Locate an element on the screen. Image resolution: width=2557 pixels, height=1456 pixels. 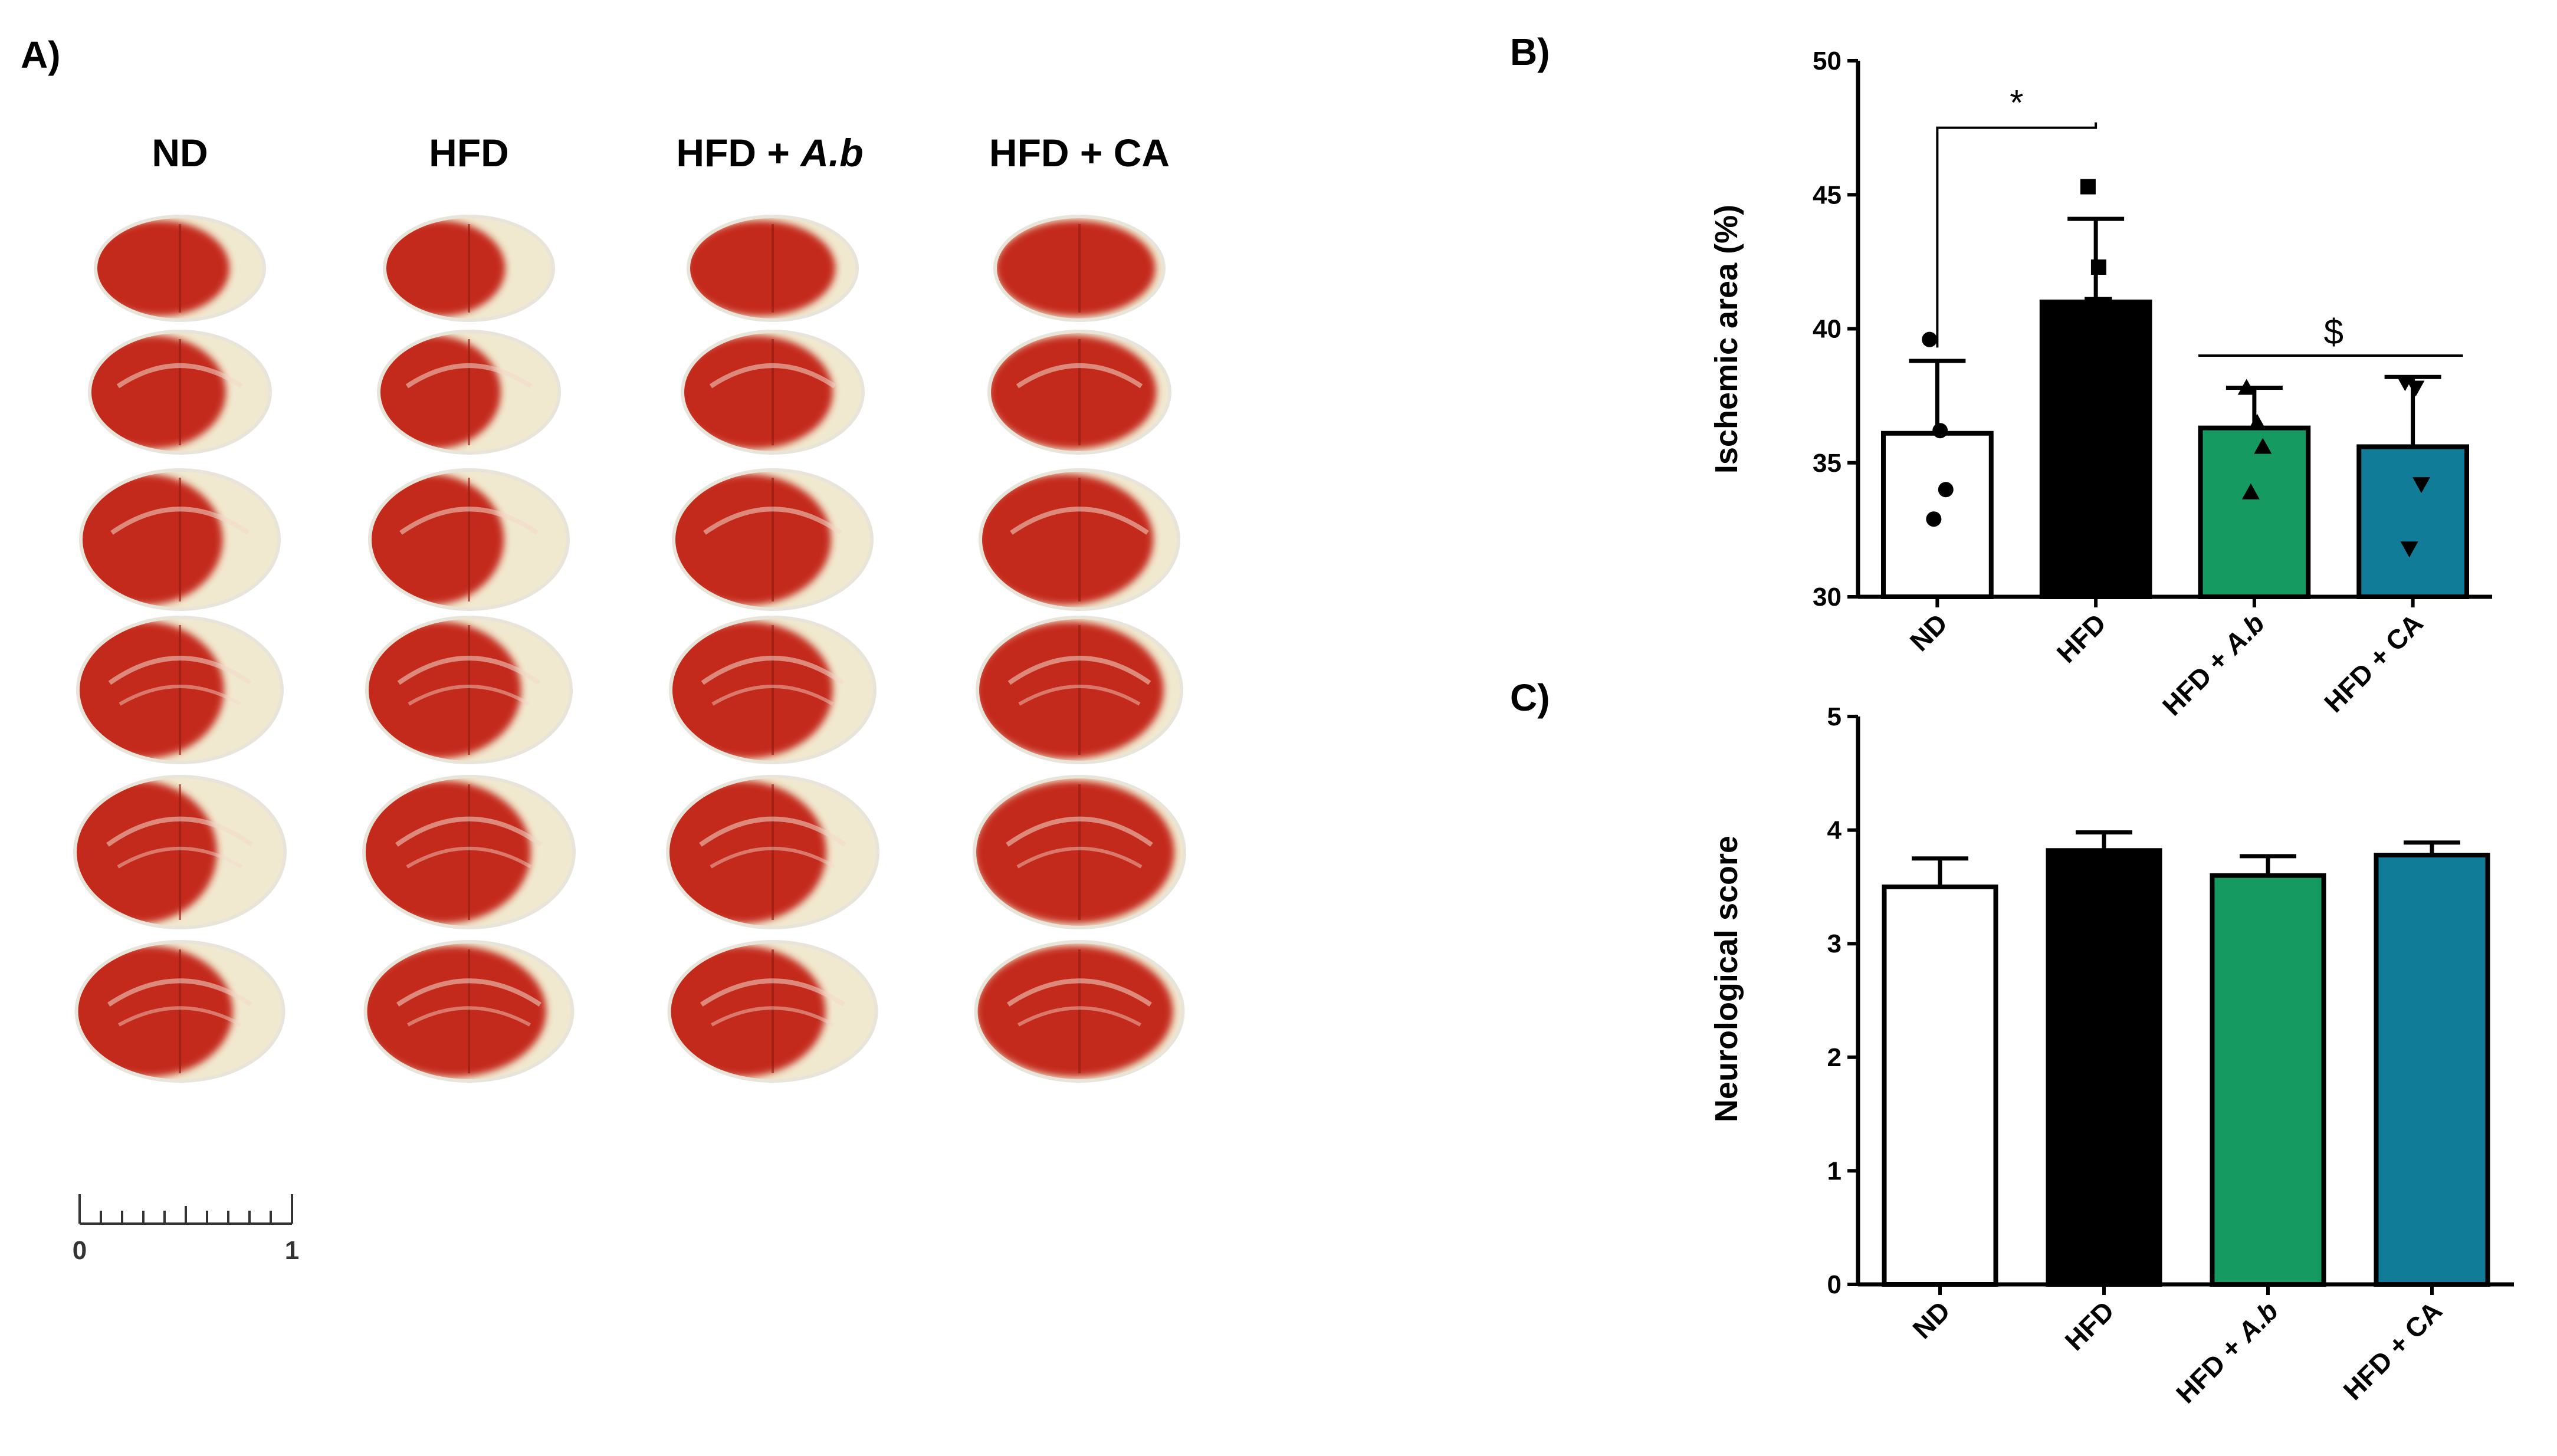
y-tick-label: 5 is located at coordinates (1834, 716).